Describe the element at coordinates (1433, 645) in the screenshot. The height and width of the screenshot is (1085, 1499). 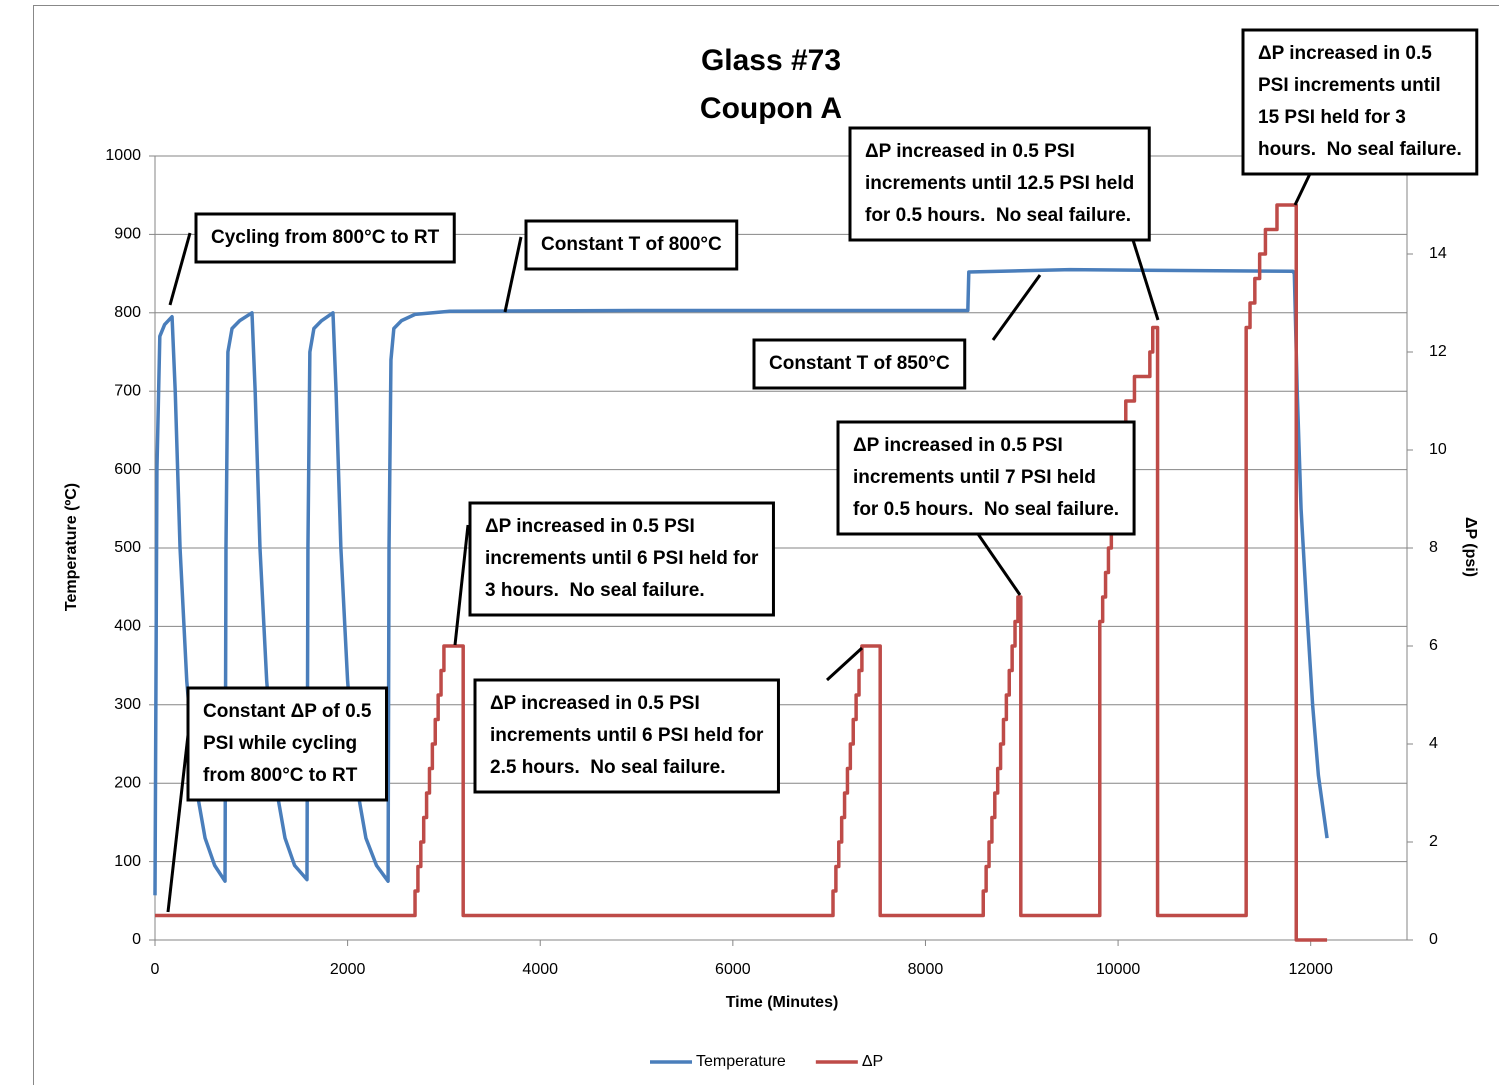
I see `y2-tick-label: 6` at that location.